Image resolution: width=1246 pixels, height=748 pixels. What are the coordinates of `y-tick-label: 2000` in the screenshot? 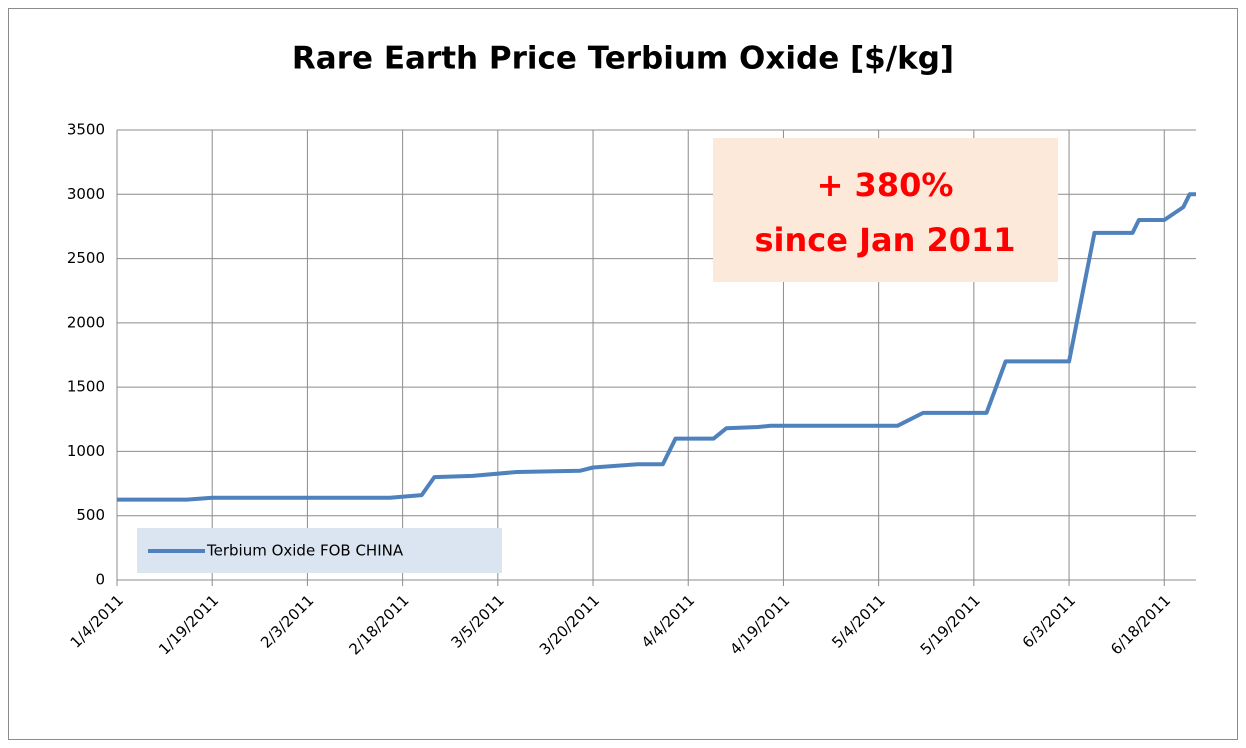 It's located at (86, 322).